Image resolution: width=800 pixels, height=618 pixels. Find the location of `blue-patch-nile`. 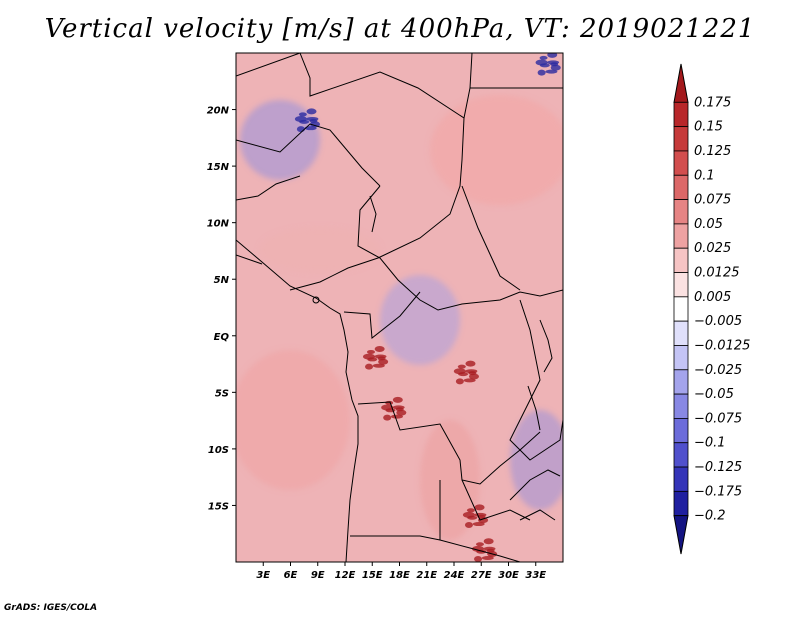

blue-patch-nile is located at coordinates (548, 64).